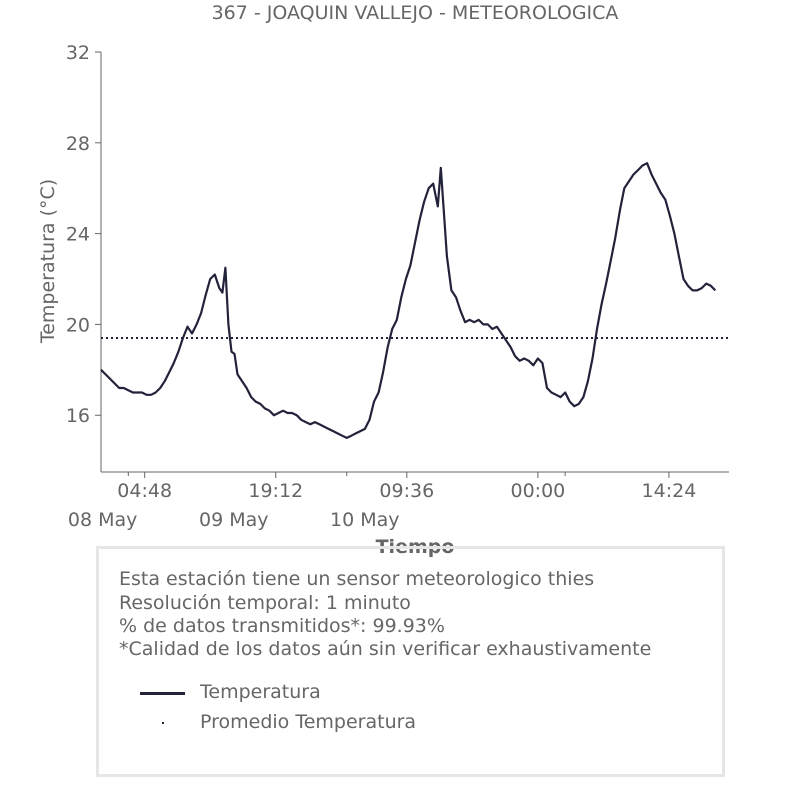 This screenshot has height=806, width=806. I want to click on x-date-label: 10 May, so click(365, 520).